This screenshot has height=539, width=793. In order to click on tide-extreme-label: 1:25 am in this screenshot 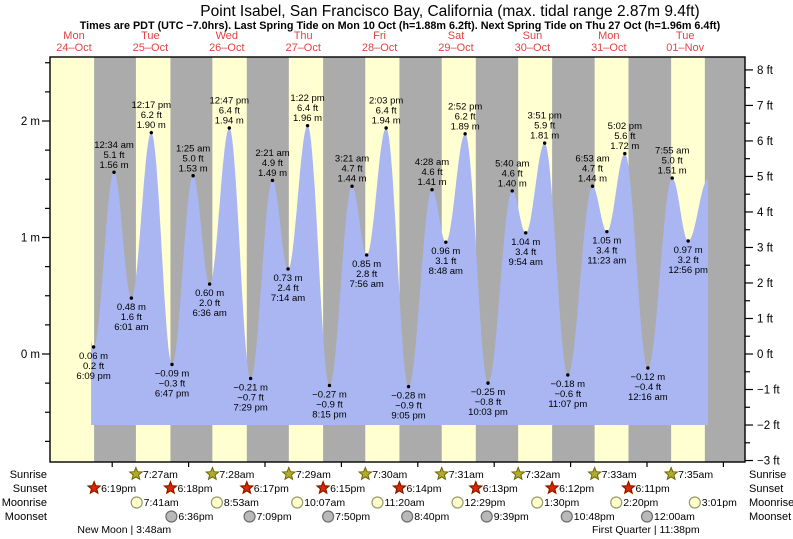, I will do `click(193, 148)`.